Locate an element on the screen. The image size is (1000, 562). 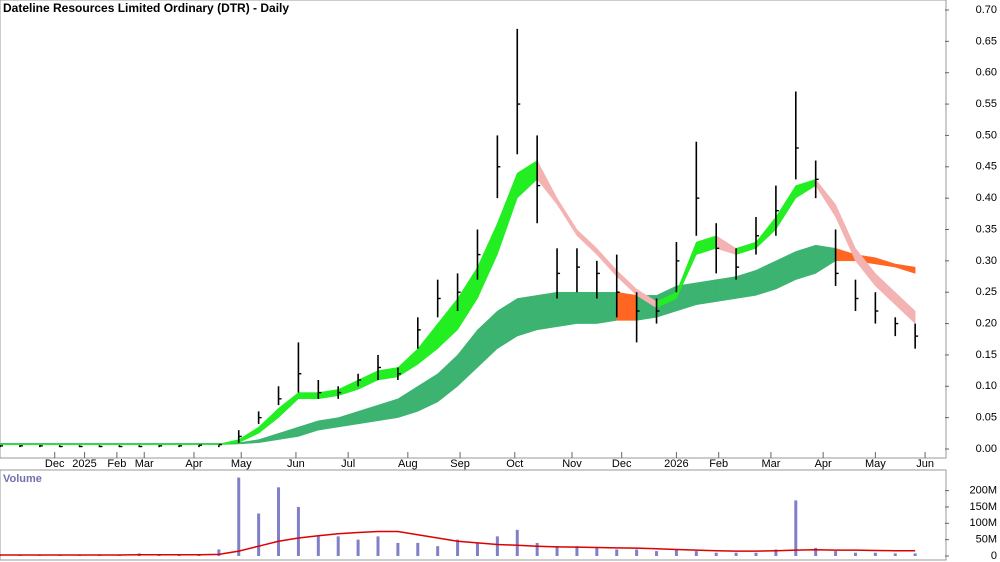
y-tick-label: 100M is located at coordinates (983, 523).